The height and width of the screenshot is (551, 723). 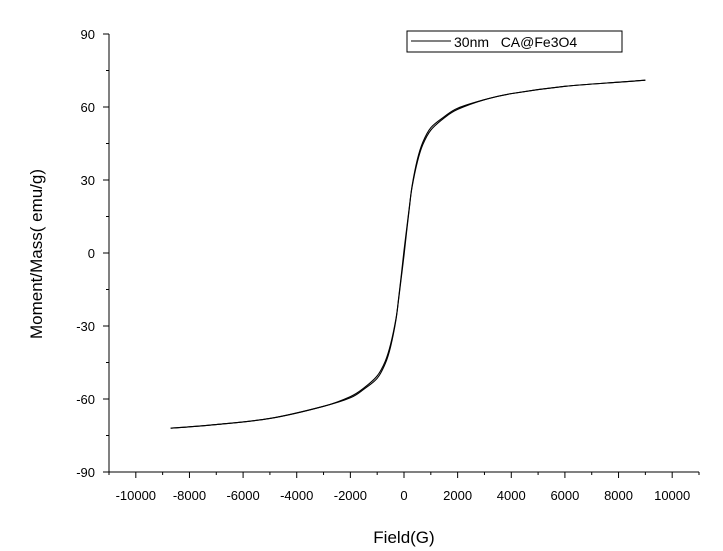 I want to click on y-tick-label: 30, so click(x=88, y=180).